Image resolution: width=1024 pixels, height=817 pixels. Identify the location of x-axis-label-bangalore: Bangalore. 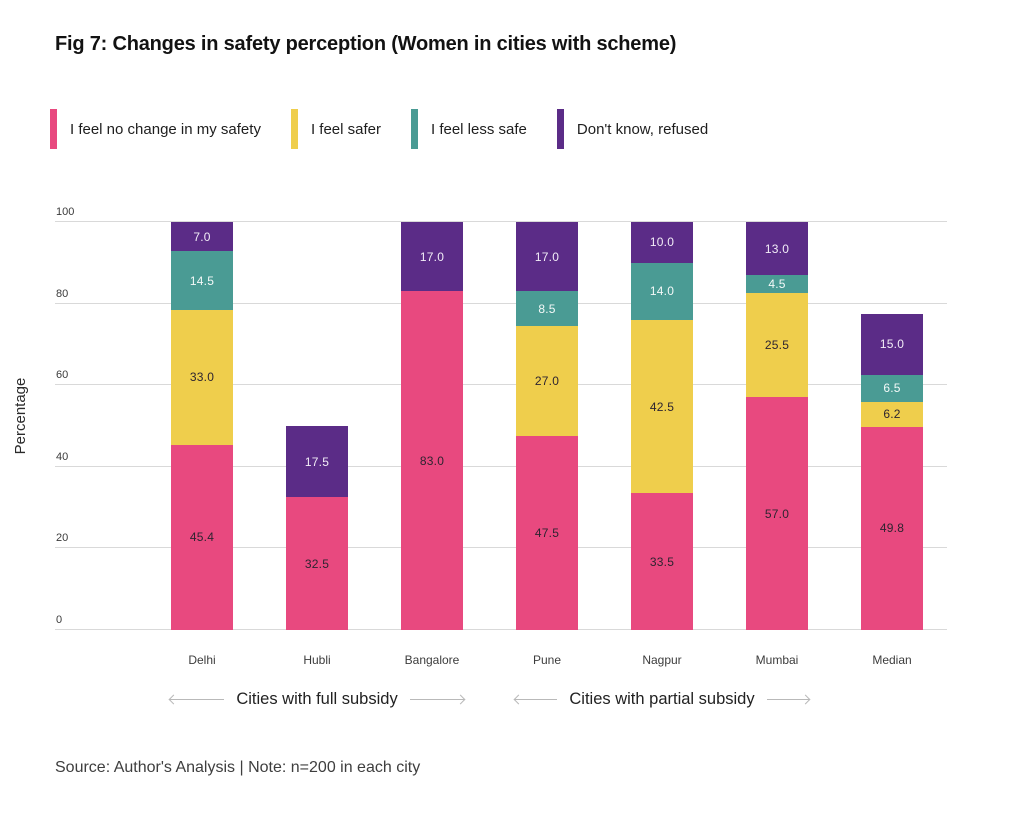
(432, 660).